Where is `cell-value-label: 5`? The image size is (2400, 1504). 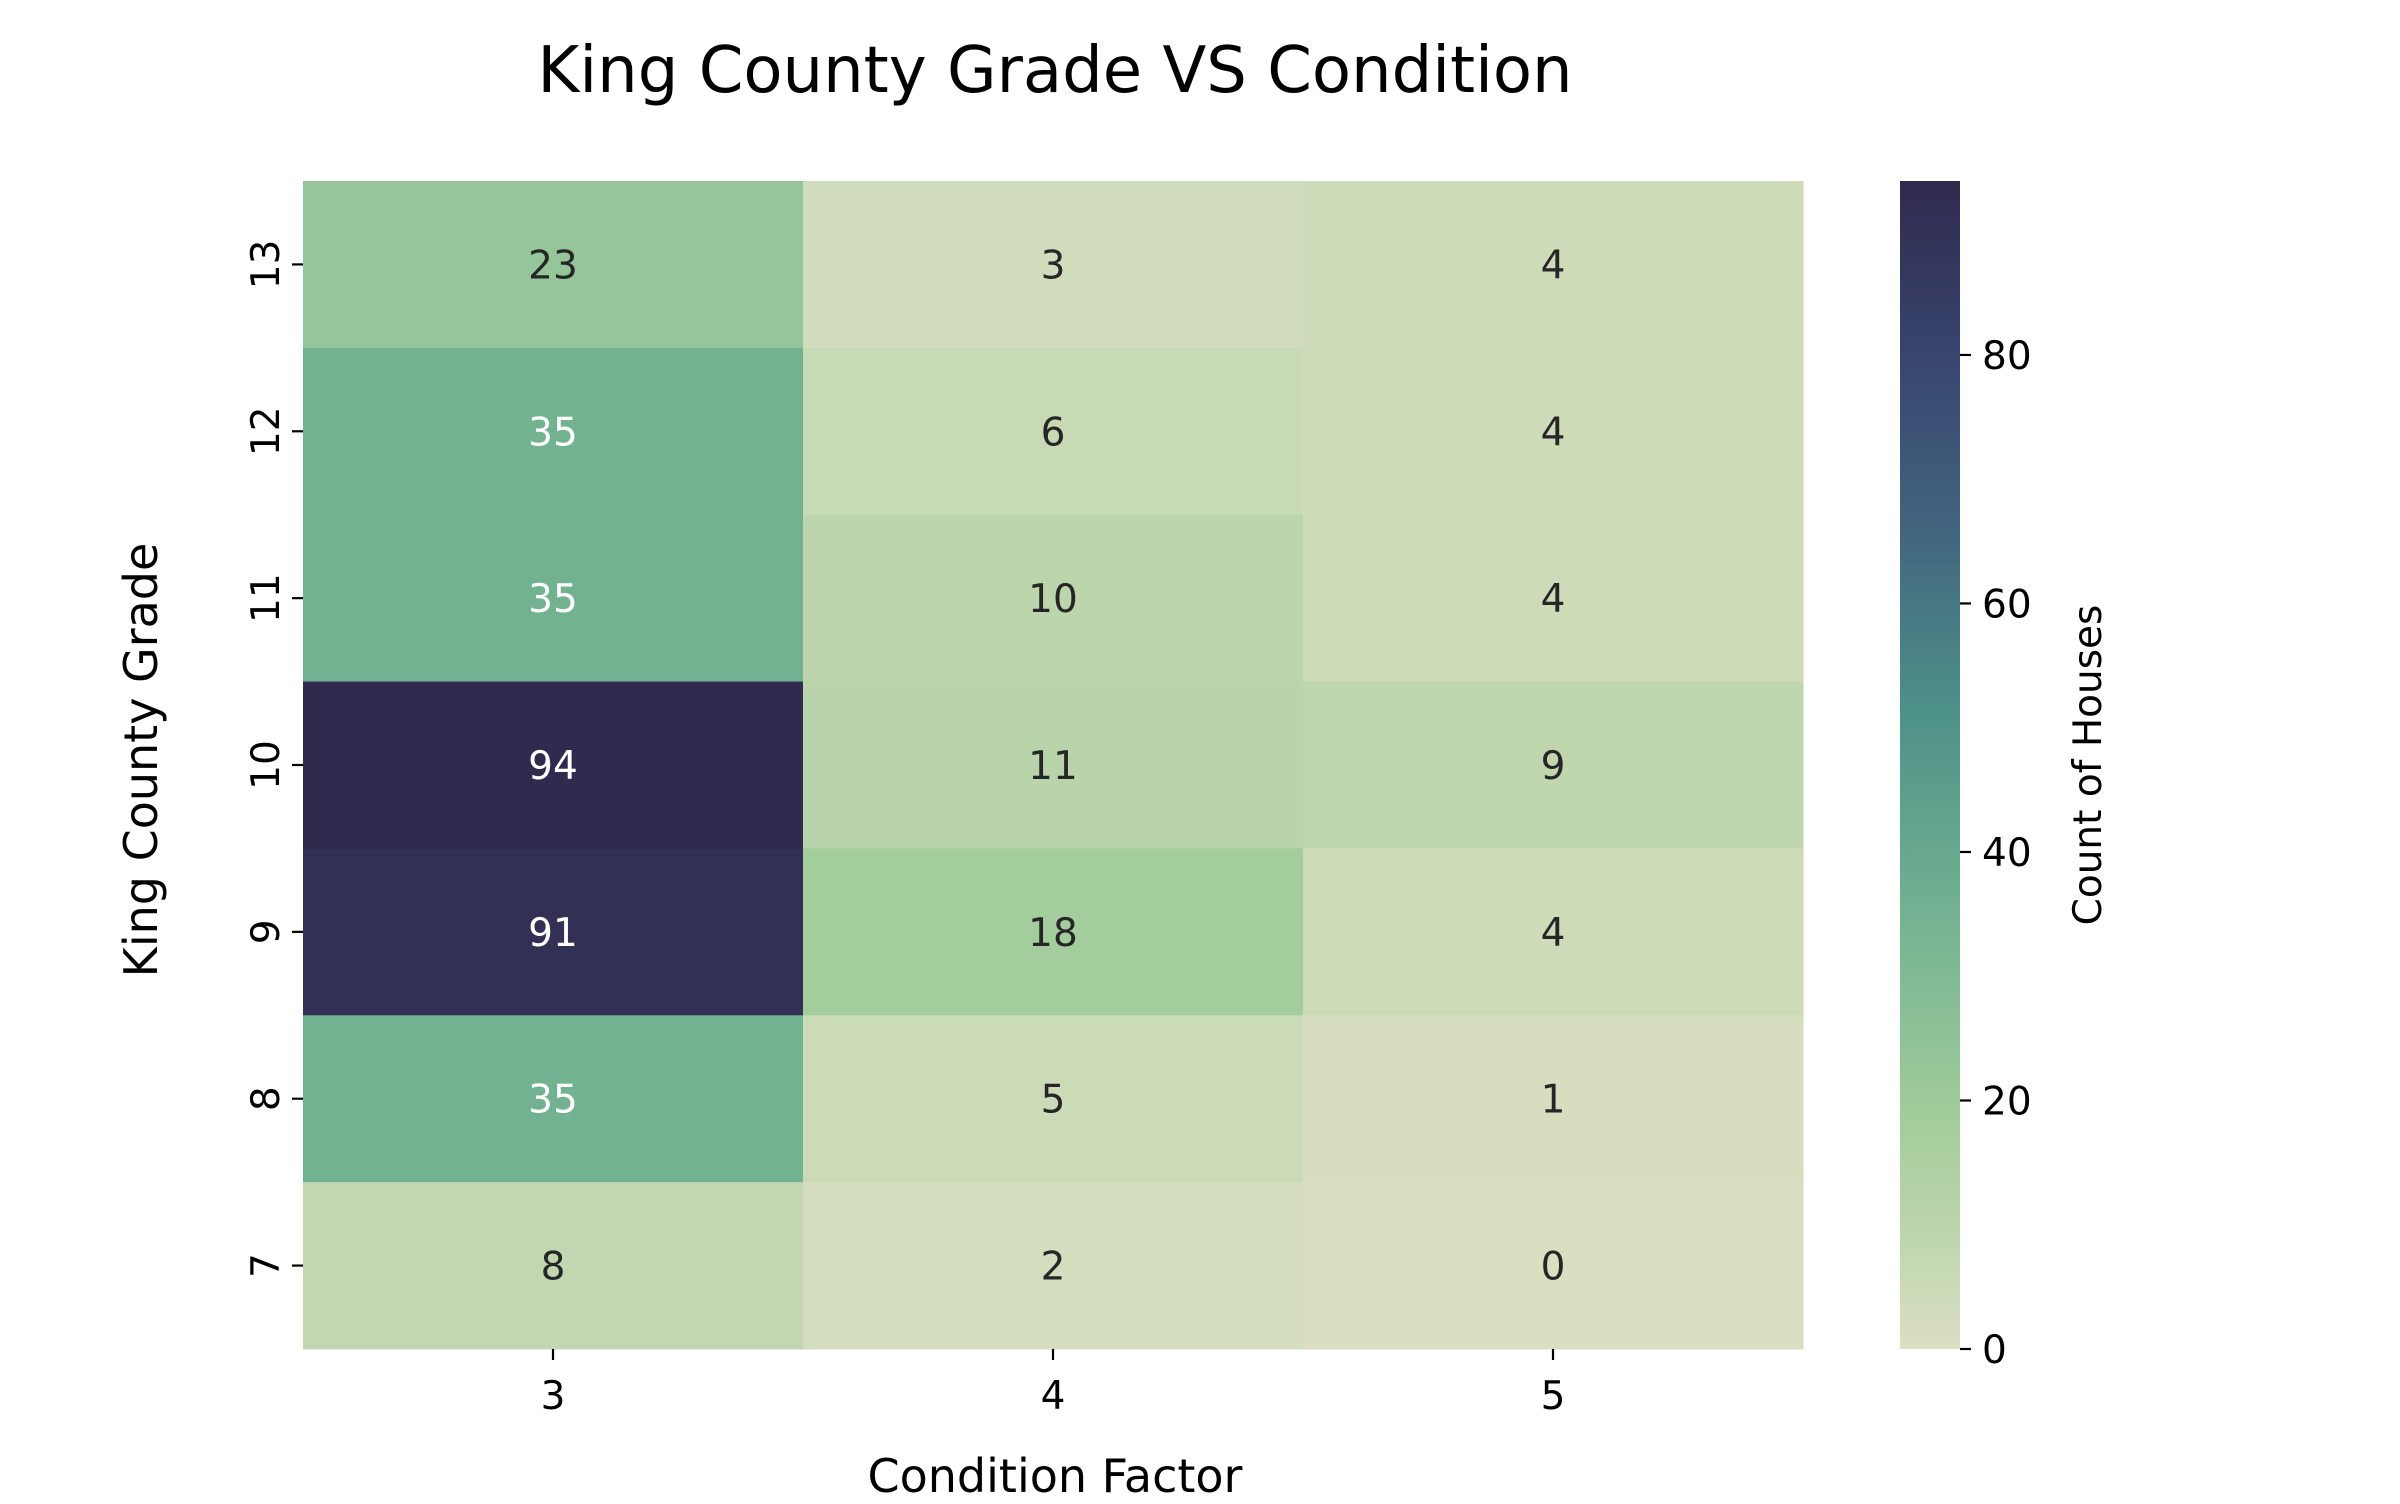
cell-value-label: 5 is located at coordinates (1053, 1100).